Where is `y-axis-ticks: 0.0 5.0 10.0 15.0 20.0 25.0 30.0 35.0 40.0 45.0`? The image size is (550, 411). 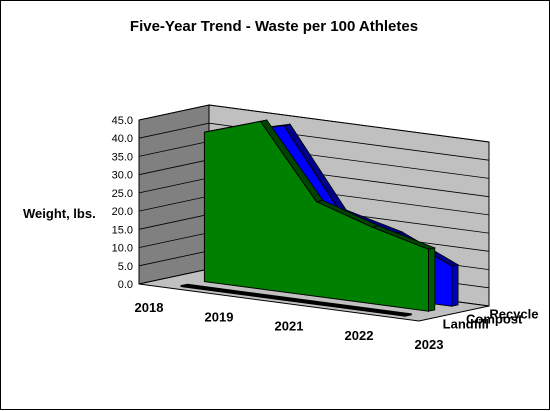 y-axis-ticks: 0.0 5.0 10.0 15.0 20.0 25.0 30.0 35.0 40.0 45.0 is located at coordinates (122, 203).